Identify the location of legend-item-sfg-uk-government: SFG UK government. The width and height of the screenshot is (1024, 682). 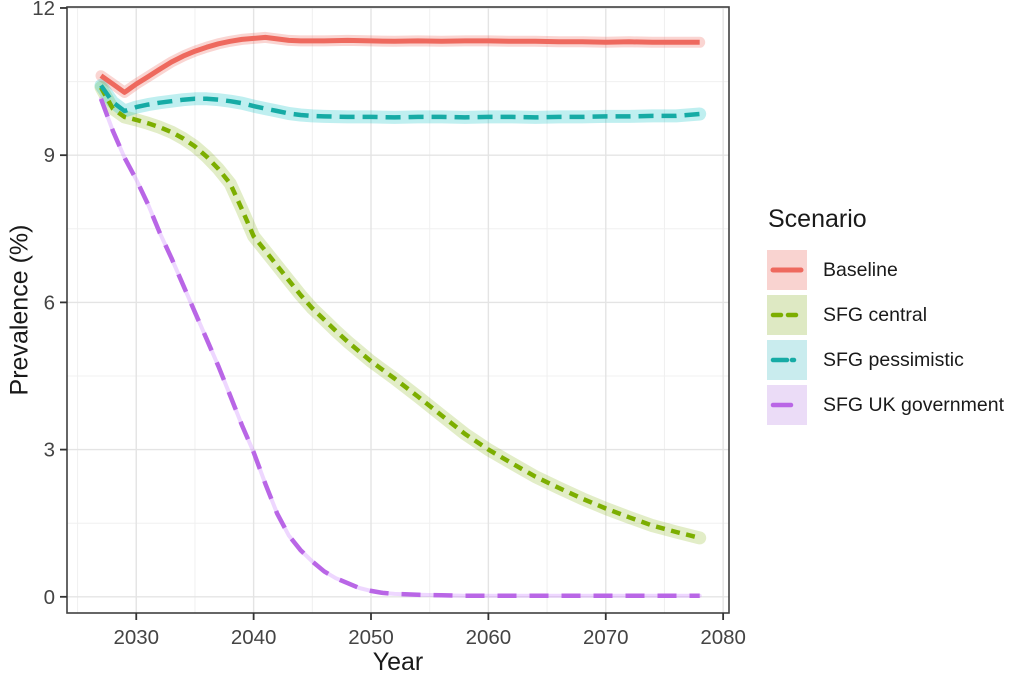
(885, 405).